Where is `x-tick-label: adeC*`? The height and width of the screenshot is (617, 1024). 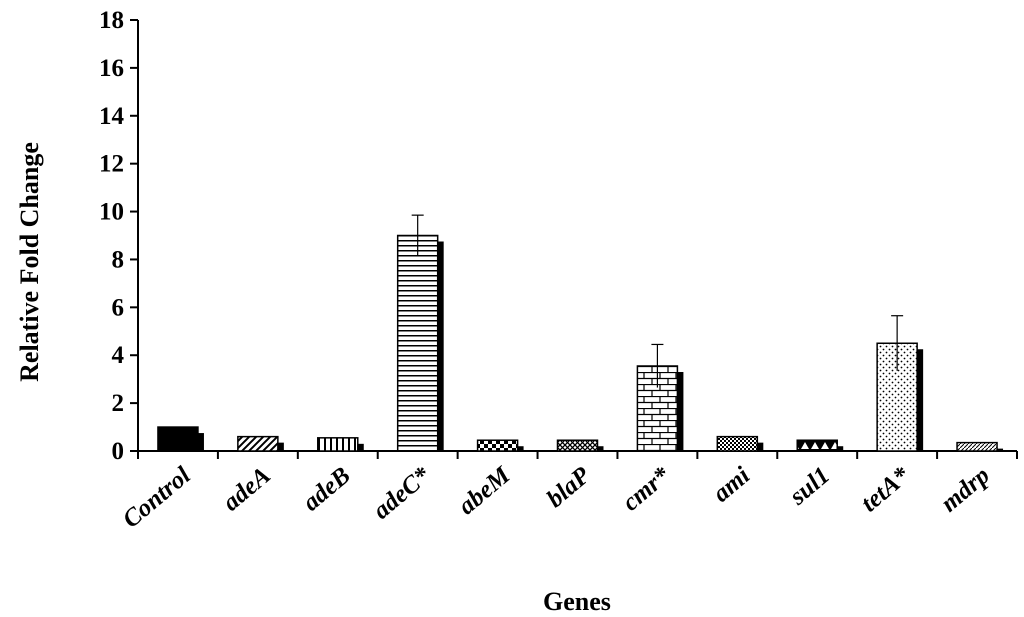 x-tick-label: adeC* is located at coordinates (402, 493).